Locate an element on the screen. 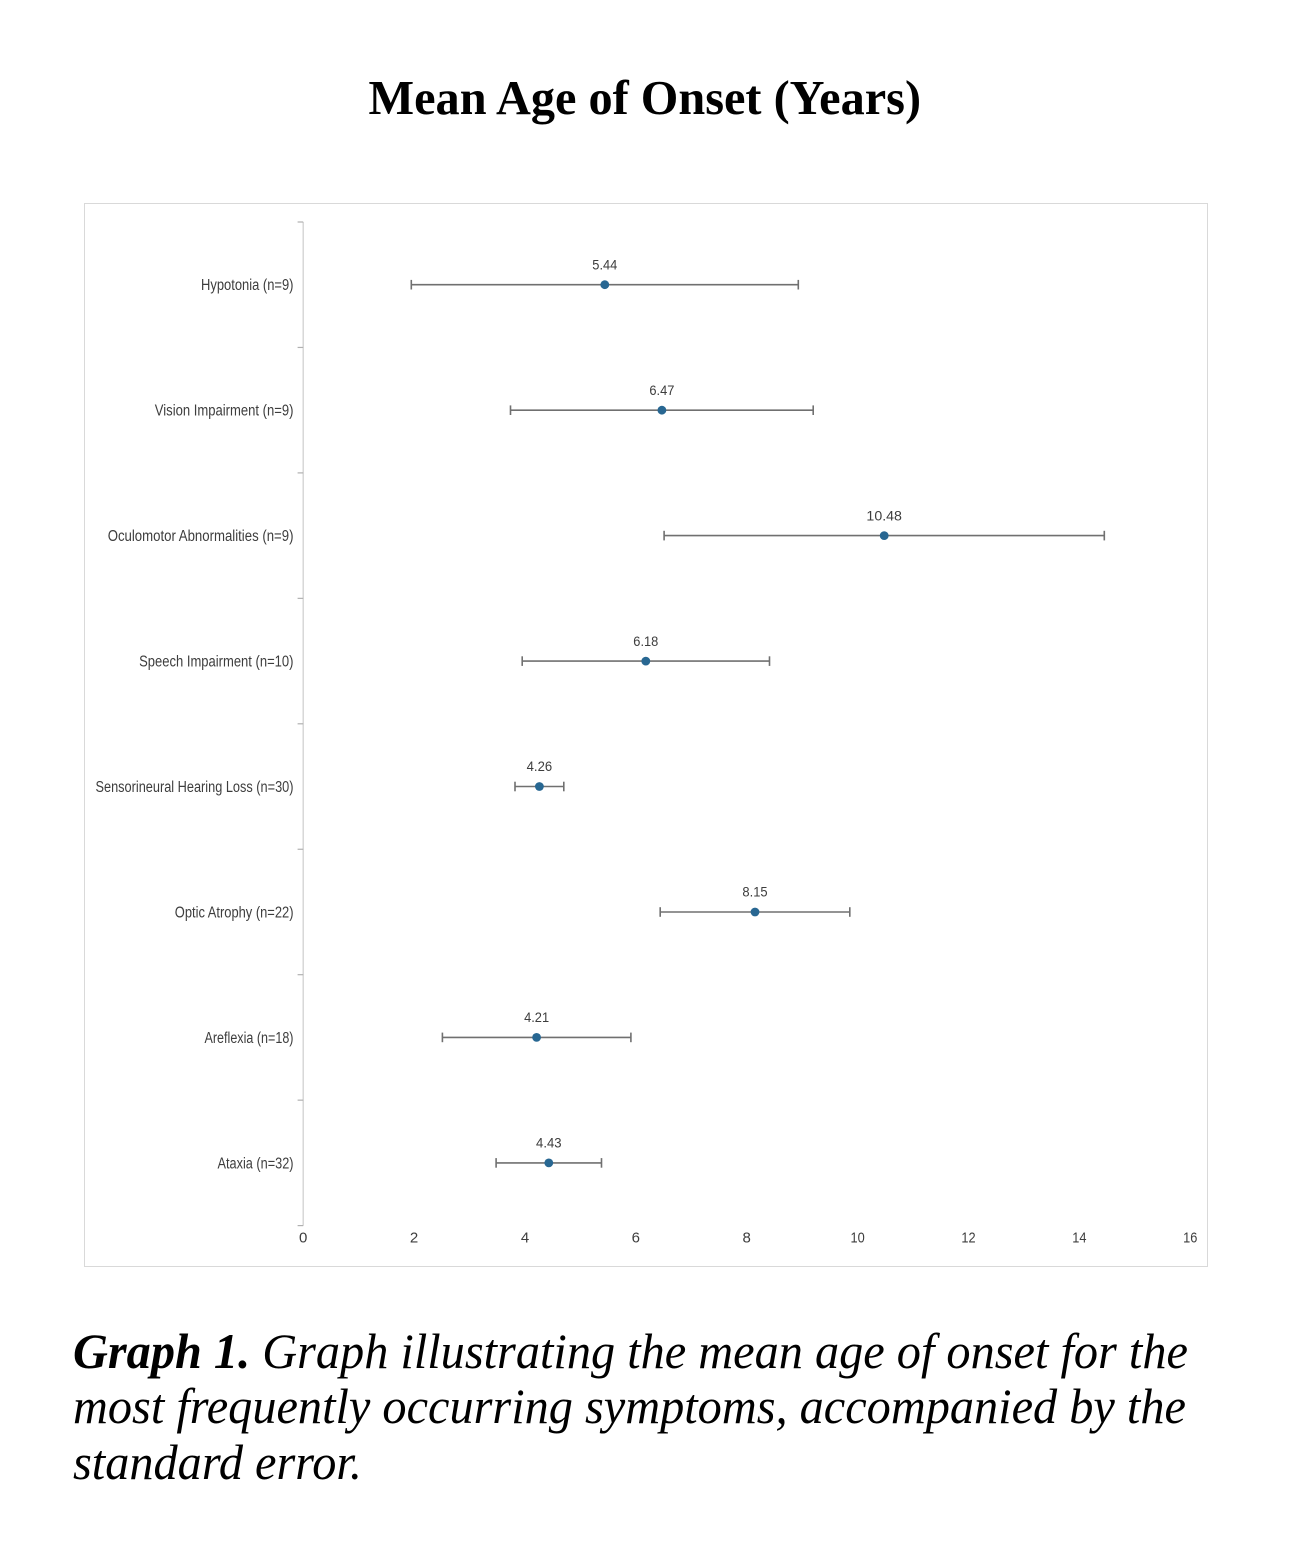 The image size is (1290, 1560). svg-text: 6.18 is located at coordinates (645, 641).